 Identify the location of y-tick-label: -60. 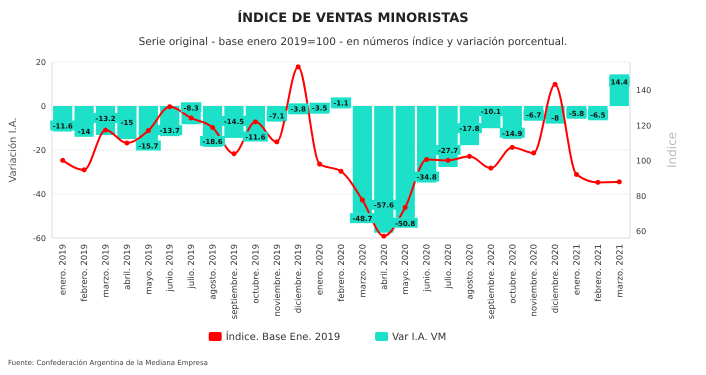
(39, 238).